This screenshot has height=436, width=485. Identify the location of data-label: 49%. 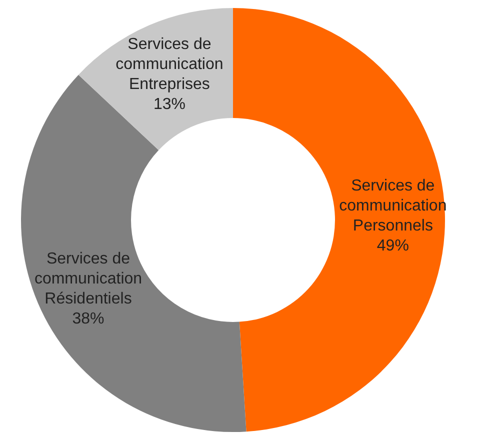
(392, 246).